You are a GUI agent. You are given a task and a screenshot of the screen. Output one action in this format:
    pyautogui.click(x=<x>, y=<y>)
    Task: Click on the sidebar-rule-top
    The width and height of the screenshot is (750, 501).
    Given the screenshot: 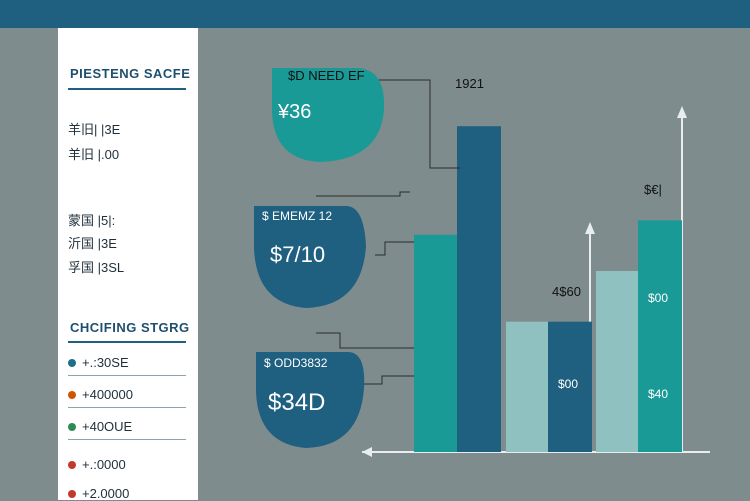 What is the action you would take?
    pyautogui.click(x=127, y=89)
    